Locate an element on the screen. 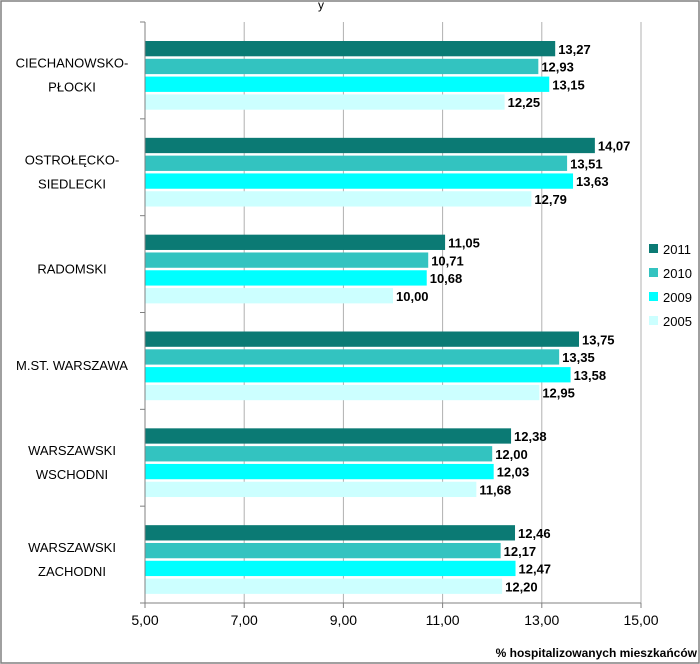 Image resolution: width=700 pixels, height=664 pixels. category-label: SIEDLECKI is located at coordinates (72, 183).